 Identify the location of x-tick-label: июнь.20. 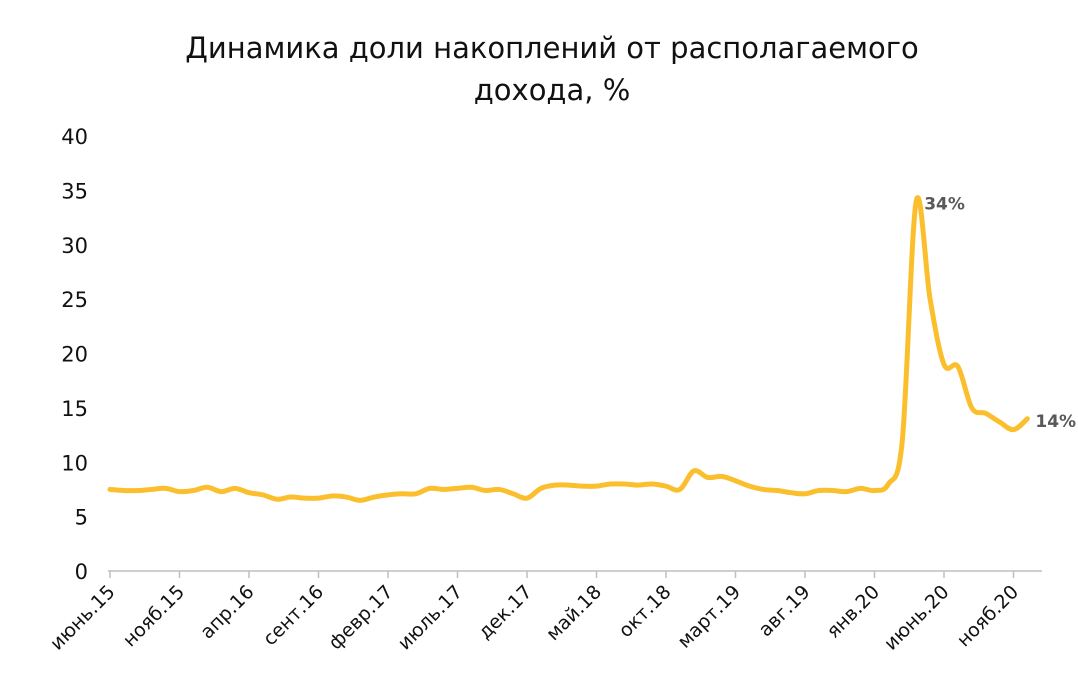
(917, 618).